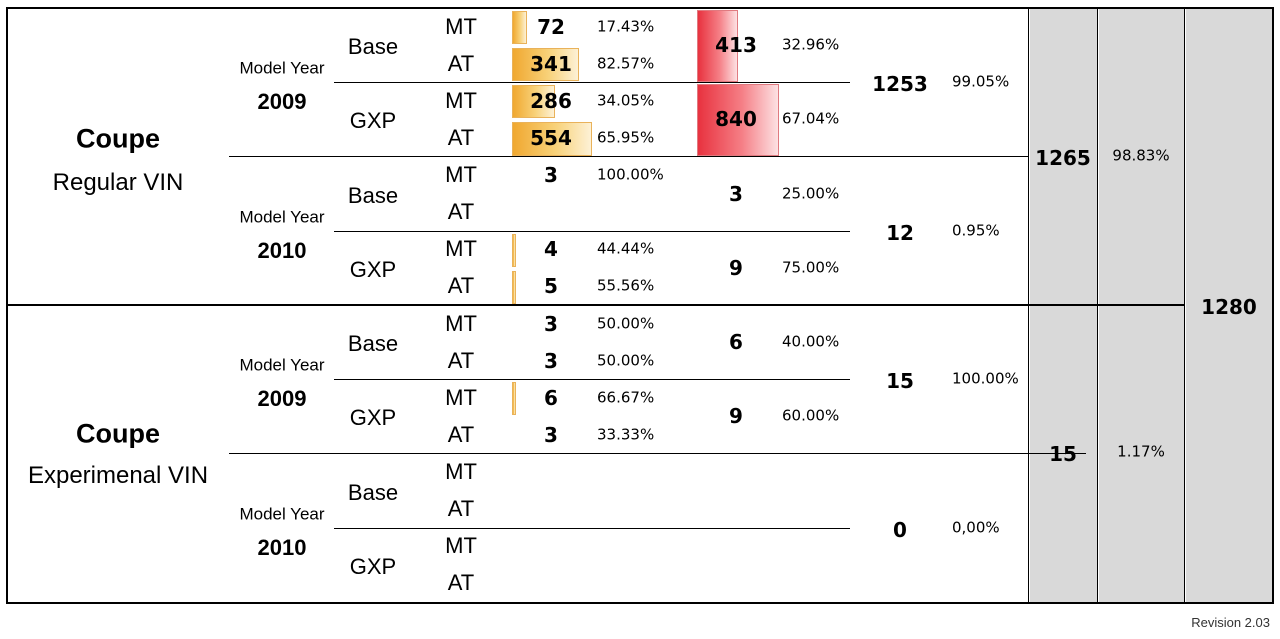 The image size is (1280, 639). I want to click on trim-pct: 25.00%, so click(811, 193).